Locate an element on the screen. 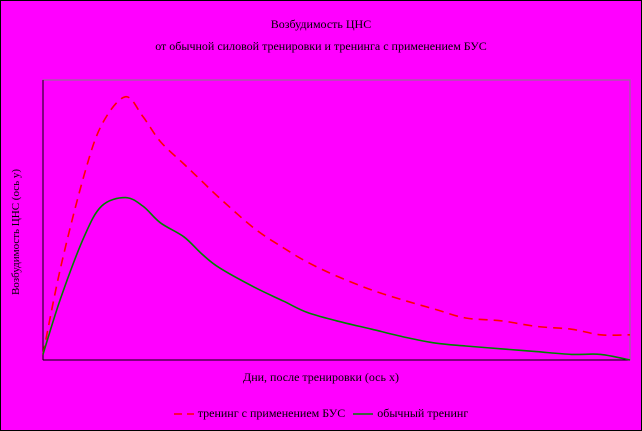 This screenshot has width=642, height=431. chart-title: Возбудимость ЦНС is located at coordinates (321, 24).